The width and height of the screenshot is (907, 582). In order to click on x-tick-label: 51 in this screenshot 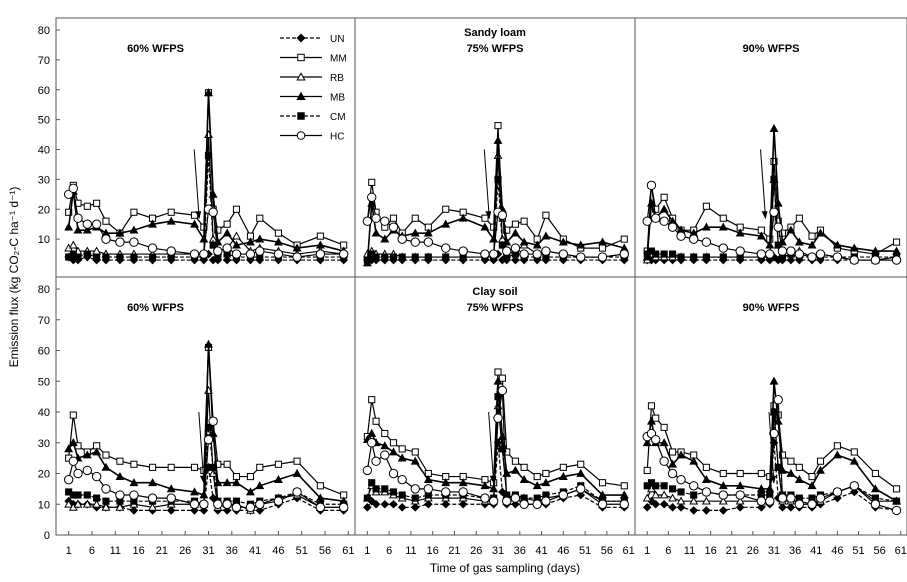, I will do `click(858, 551)`.